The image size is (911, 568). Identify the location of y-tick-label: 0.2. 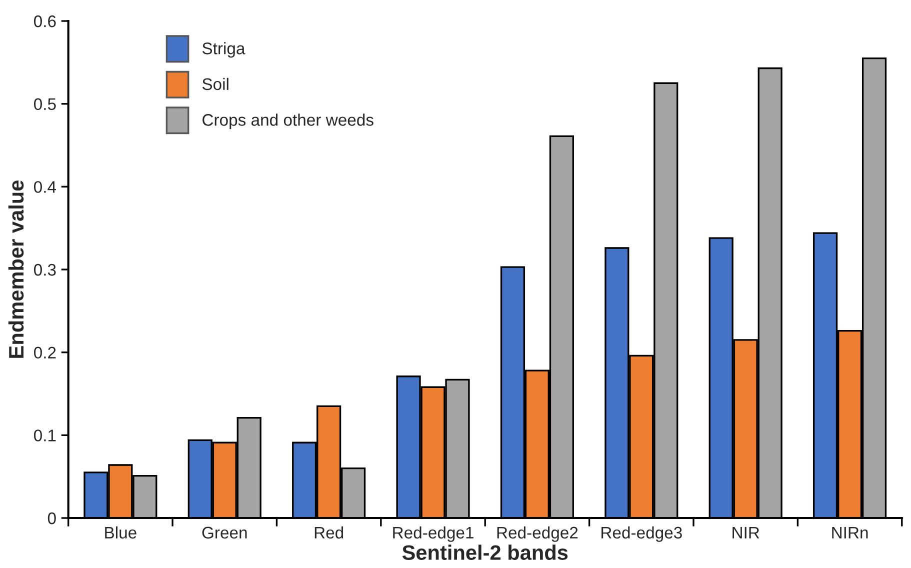
(45, 352).